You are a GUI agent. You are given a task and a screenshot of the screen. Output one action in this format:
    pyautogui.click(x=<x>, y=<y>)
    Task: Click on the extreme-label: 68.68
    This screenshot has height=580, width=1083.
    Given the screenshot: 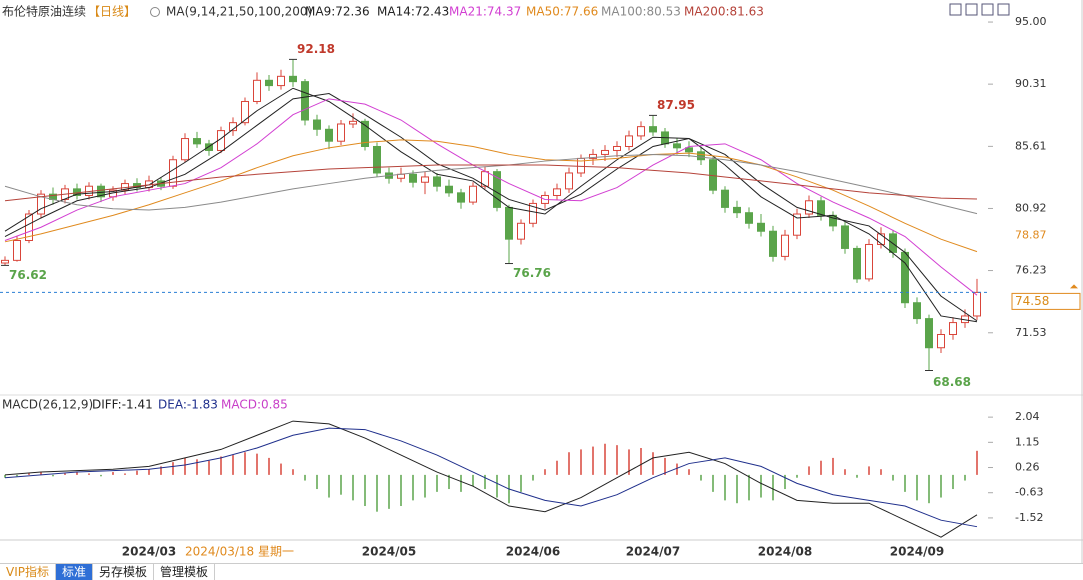 What is the action you would take?
    pyautogui.click(x=952, y=382)
    